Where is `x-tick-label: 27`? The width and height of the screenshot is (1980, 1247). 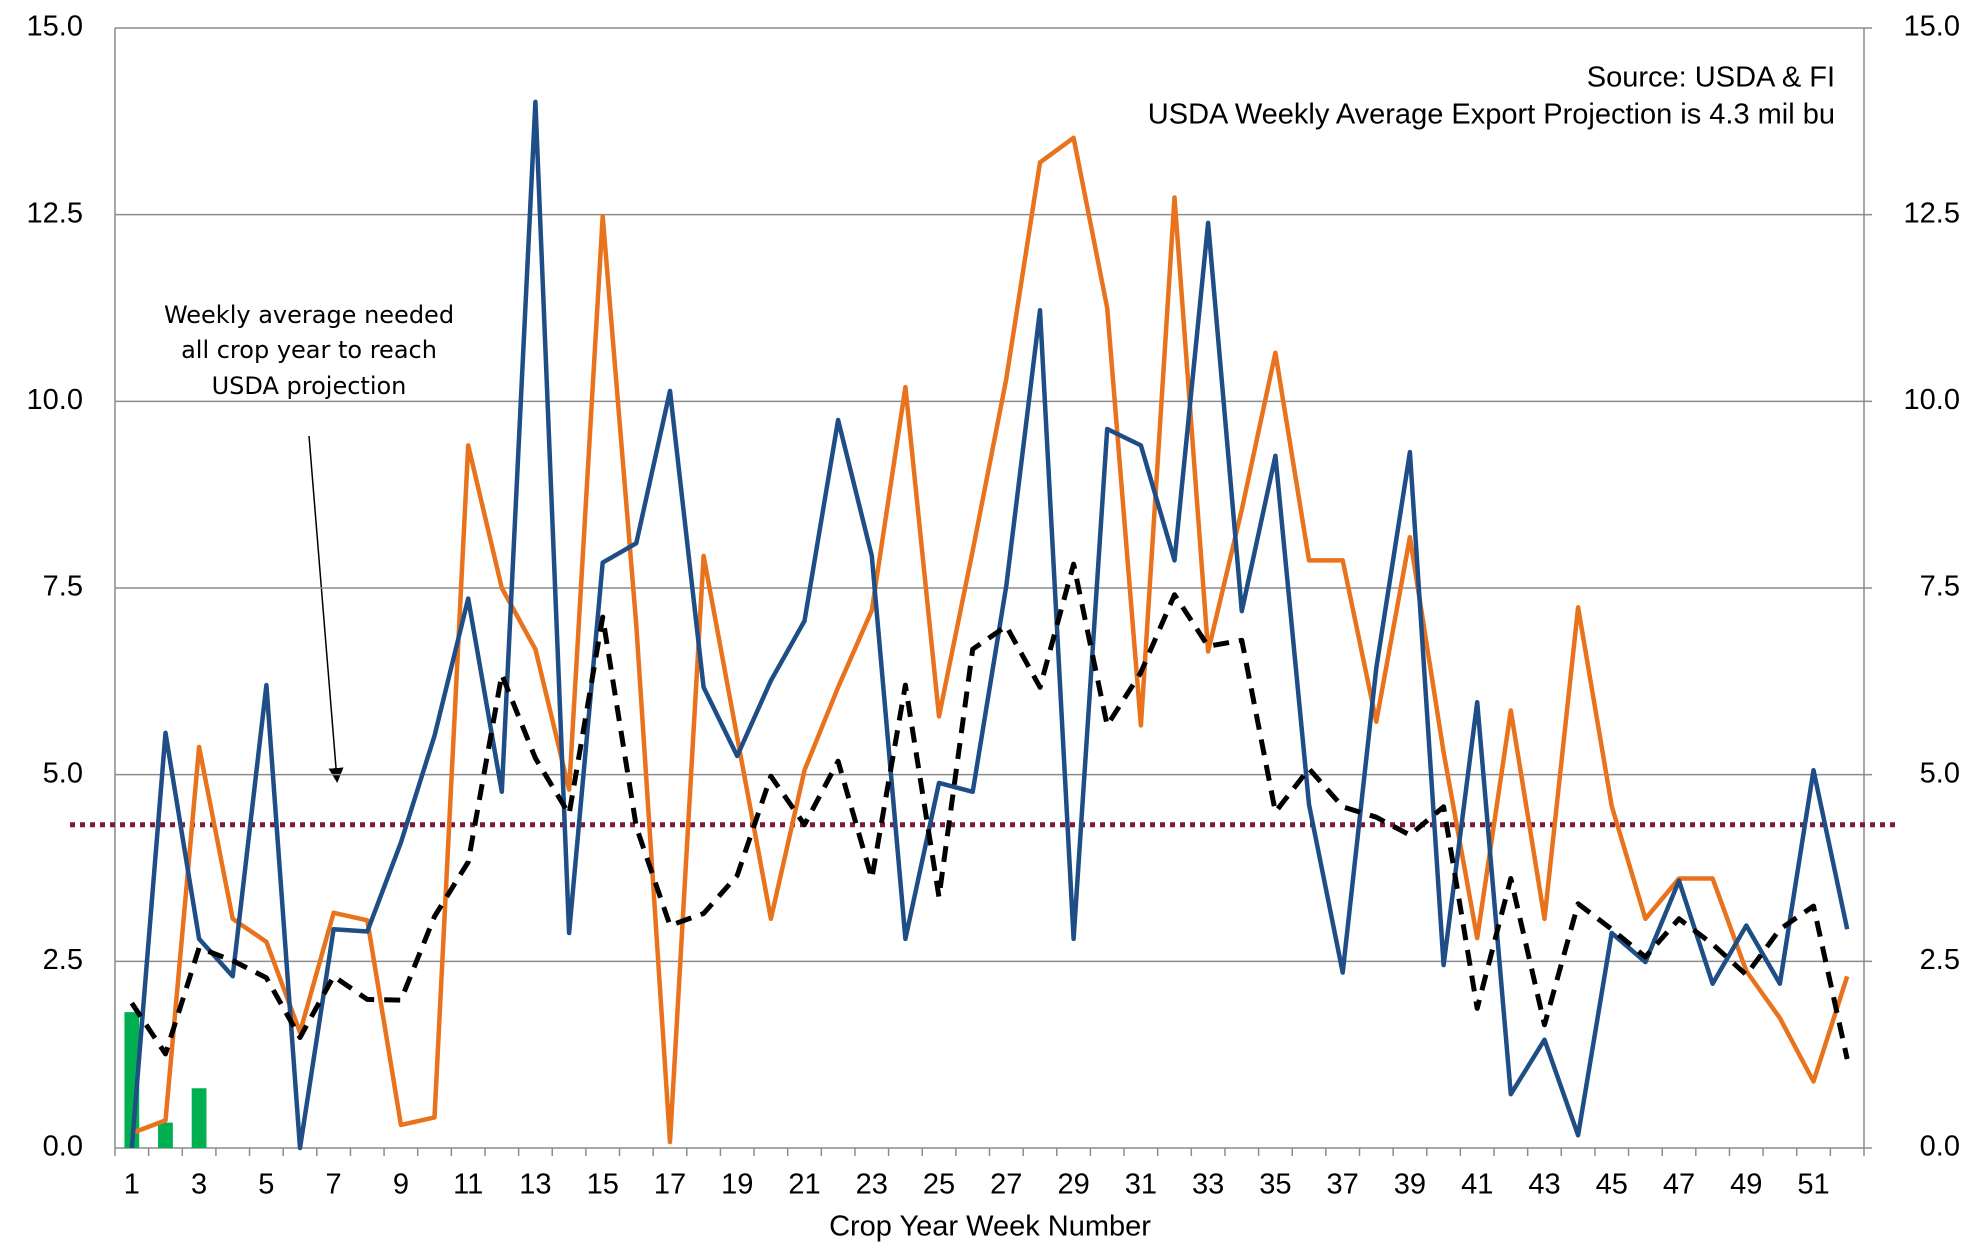
x-tick-label: 27 is located at coordinates (1006, 1185).